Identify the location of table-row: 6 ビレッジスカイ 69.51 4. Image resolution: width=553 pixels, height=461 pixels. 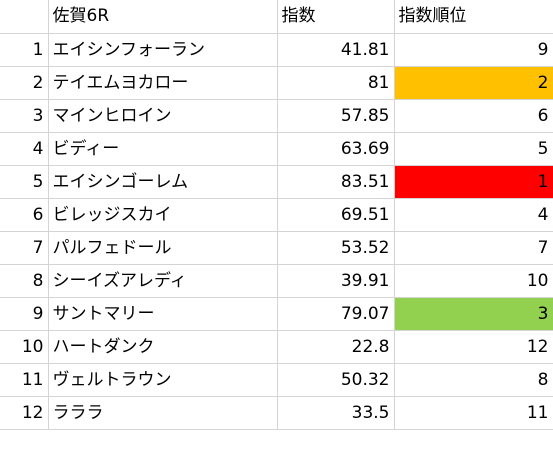
(276, 215).